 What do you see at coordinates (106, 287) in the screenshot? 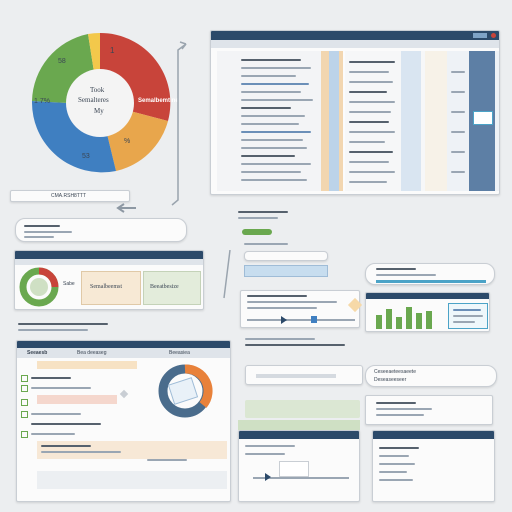
I see `semalbeemst-label: Semalbeemst` at bounding box center [106, 287].